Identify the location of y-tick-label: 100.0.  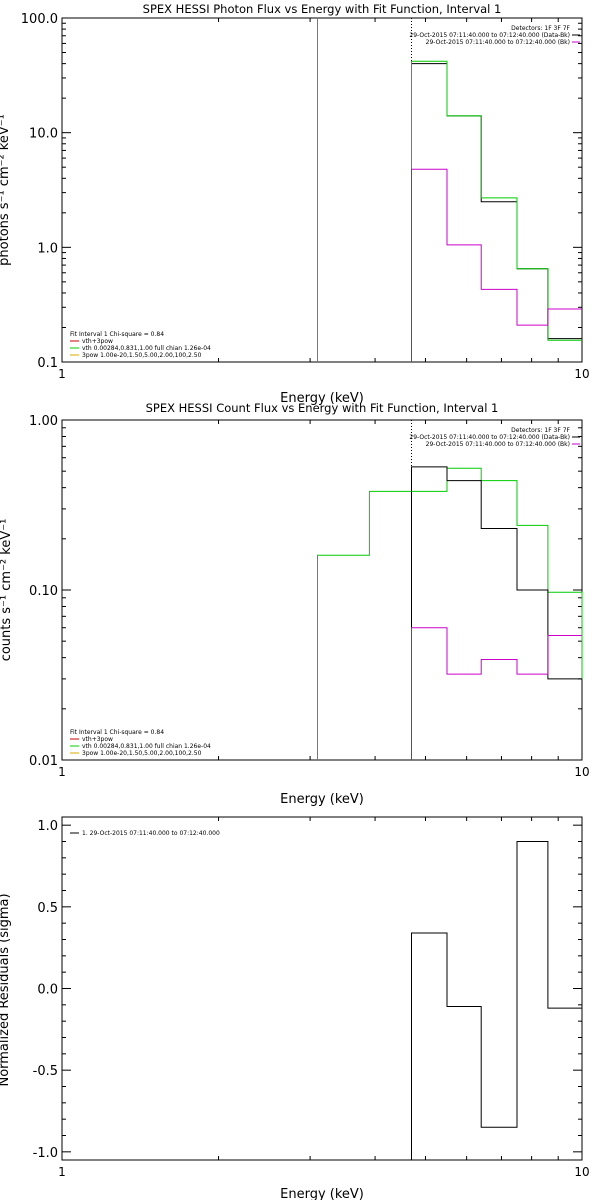
(39, 19).